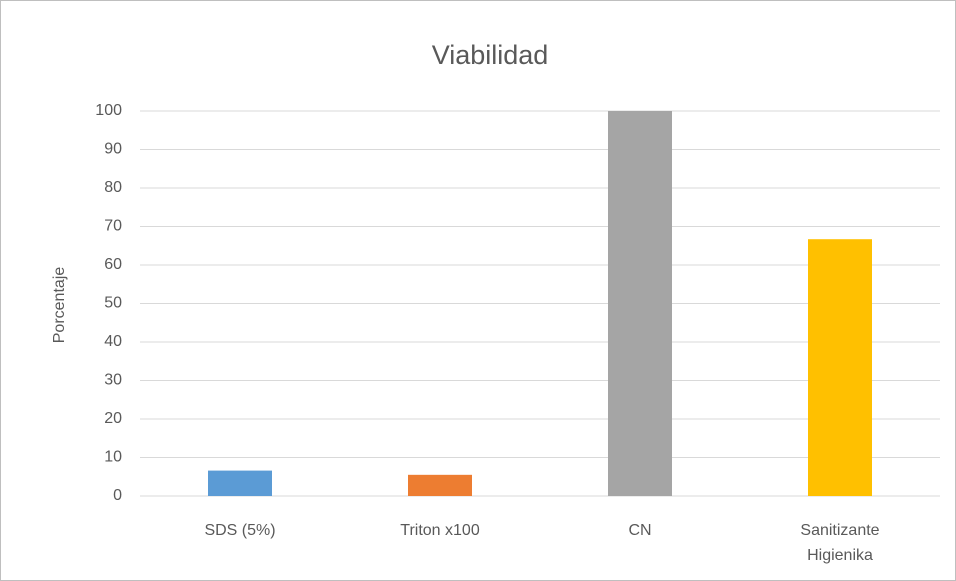  Describe the element at coordinates (113, 380) in the screenshot. I see `y-tick-label: 30` at that location.